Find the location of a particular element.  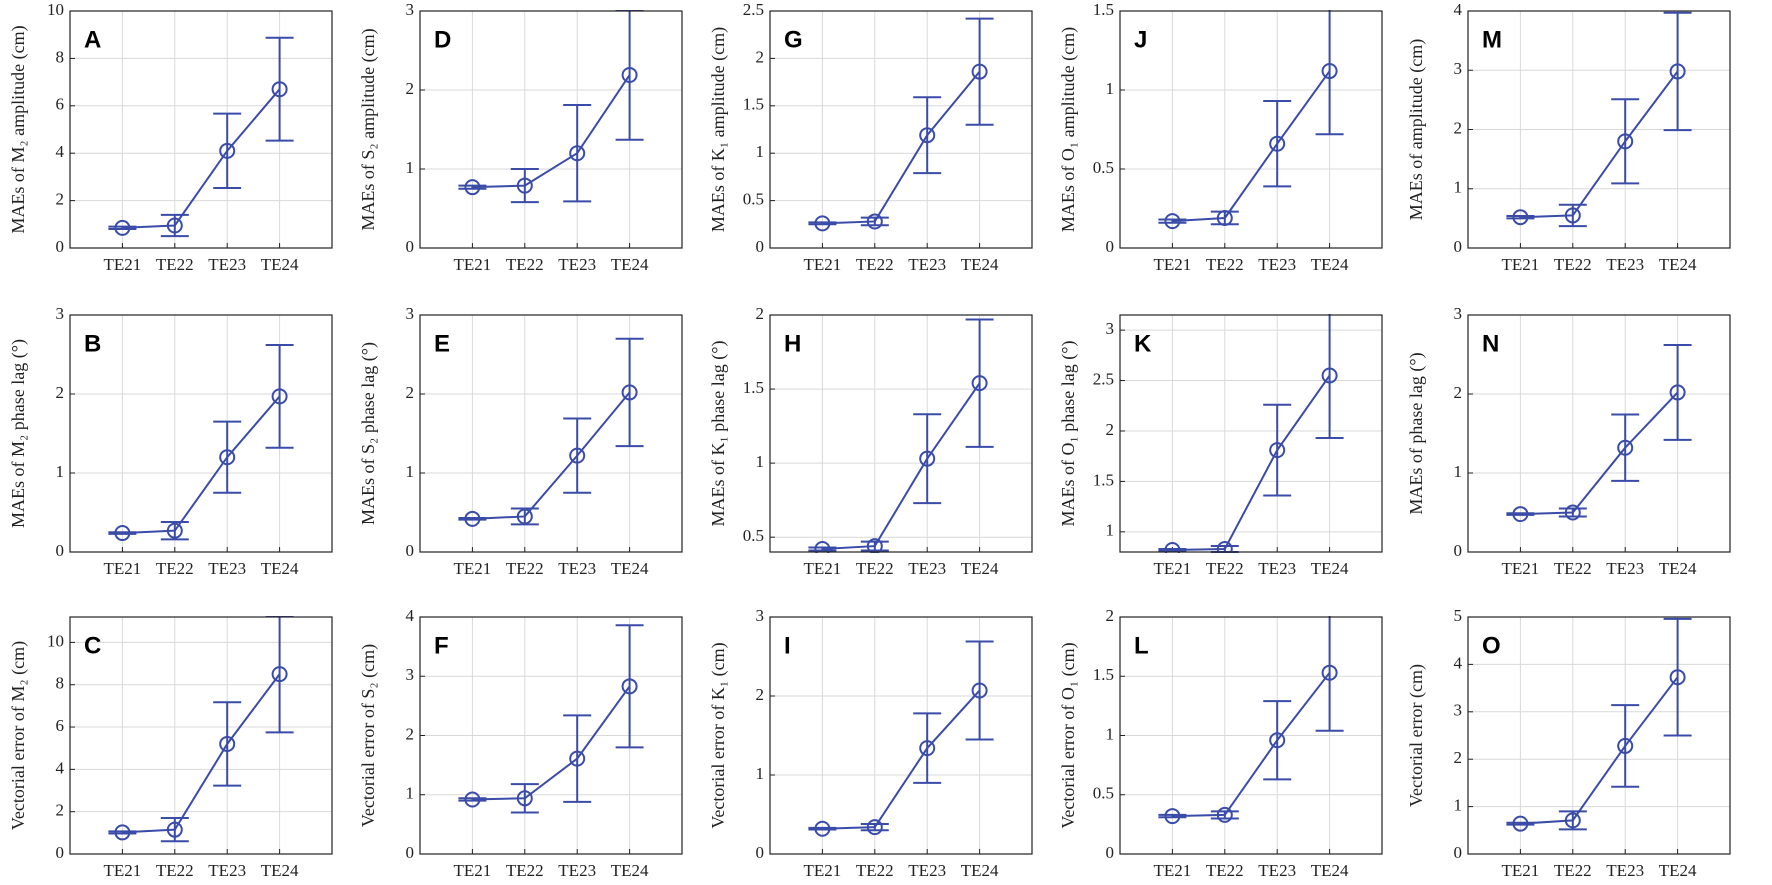

panel-label: C is located at coordinates (92, 645).